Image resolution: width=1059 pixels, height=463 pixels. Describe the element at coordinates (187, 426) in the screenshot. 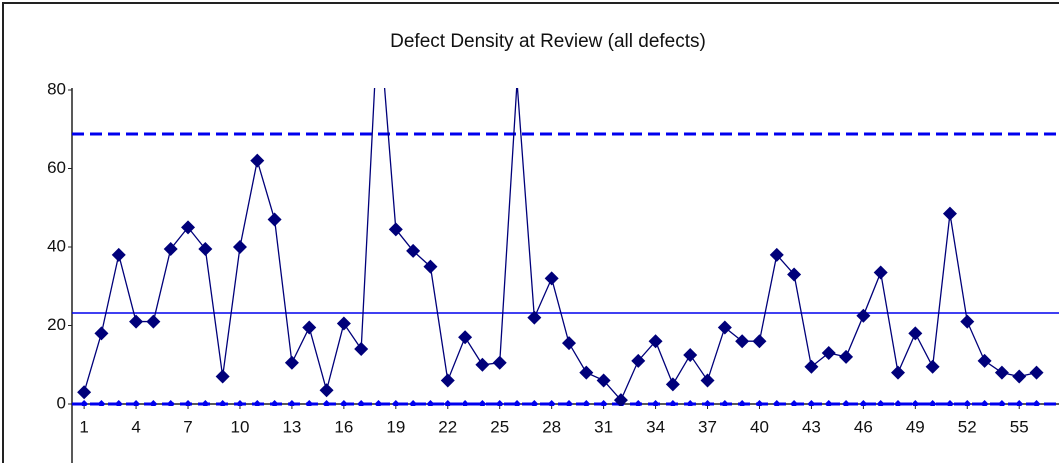

I see `x-tick-label: 7` at that location.